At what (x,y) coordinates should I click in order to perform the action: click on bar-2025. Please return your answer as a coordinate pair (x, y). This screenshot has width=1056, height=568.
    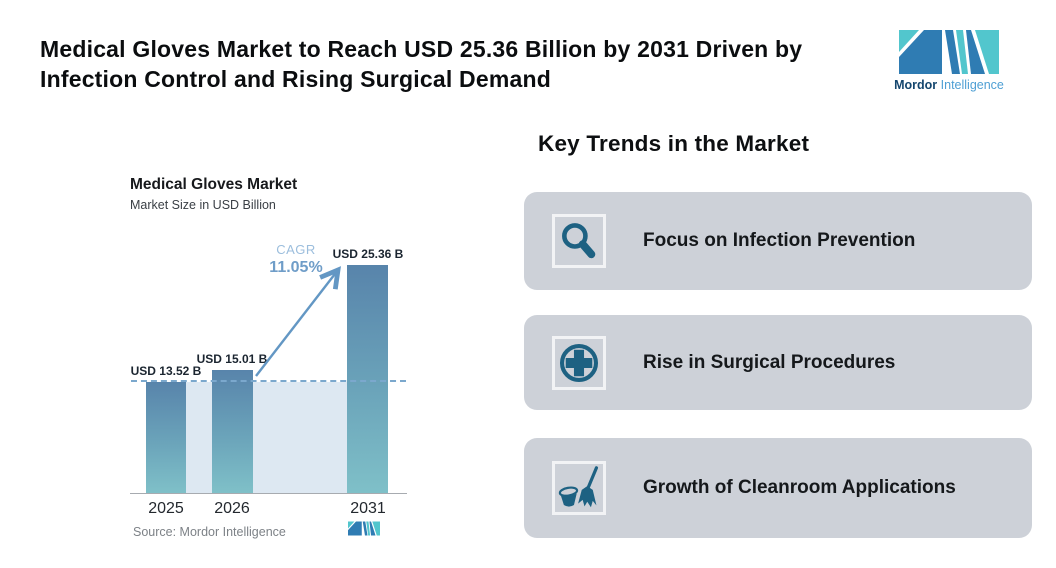
    Looking at the image, I should click on (166, 437).